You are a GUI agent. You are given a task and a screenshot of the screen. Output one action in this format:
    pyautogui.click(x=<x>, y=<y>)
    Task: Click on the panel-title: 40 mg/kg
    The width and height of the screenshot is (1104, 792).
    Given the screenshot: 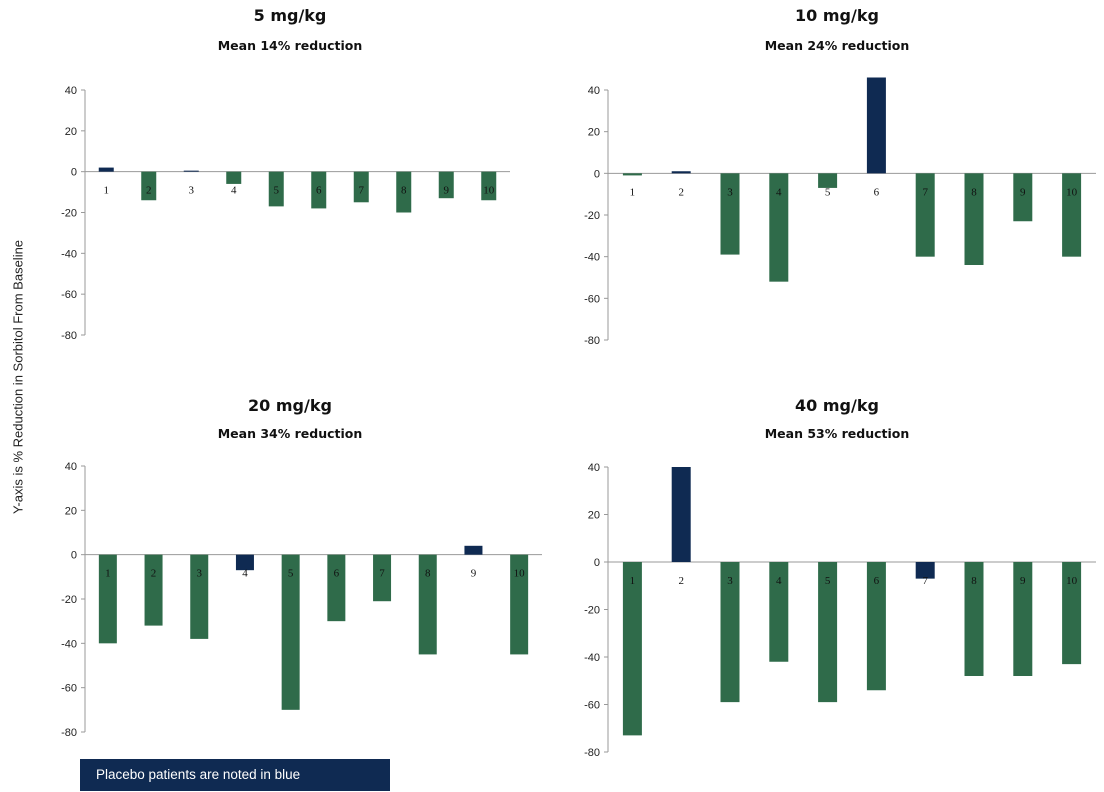 What is the action you would take?
    pyautogui.click(x=837, y=405)
    